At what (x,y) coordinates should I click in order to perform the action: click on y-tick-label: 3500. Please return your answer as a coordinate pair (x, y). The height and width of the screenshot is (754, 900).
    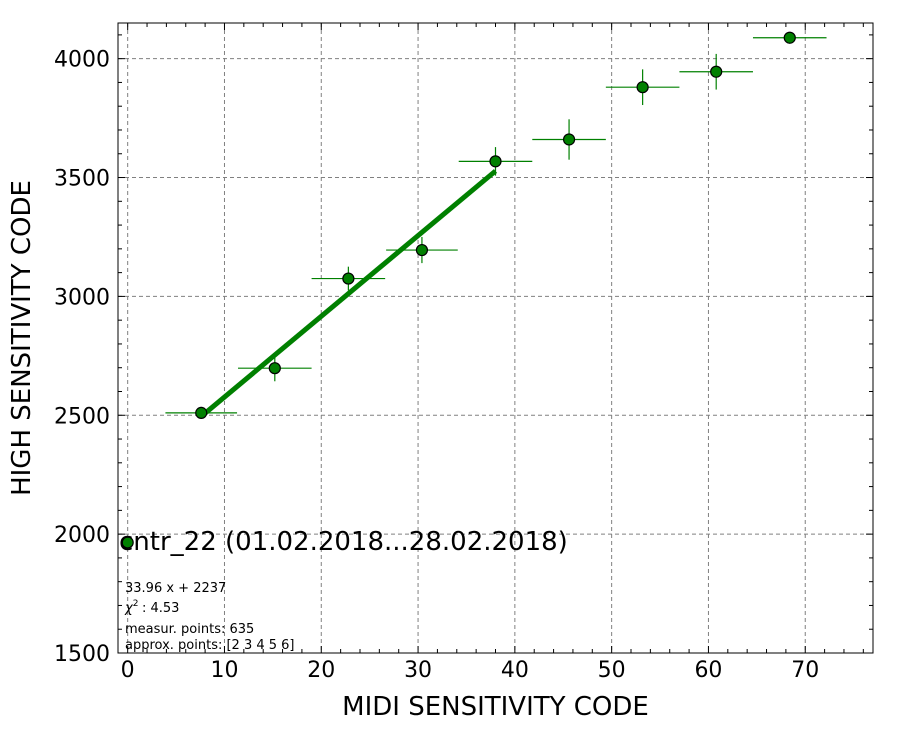
    Looking at the image, I should click on (82, 179).